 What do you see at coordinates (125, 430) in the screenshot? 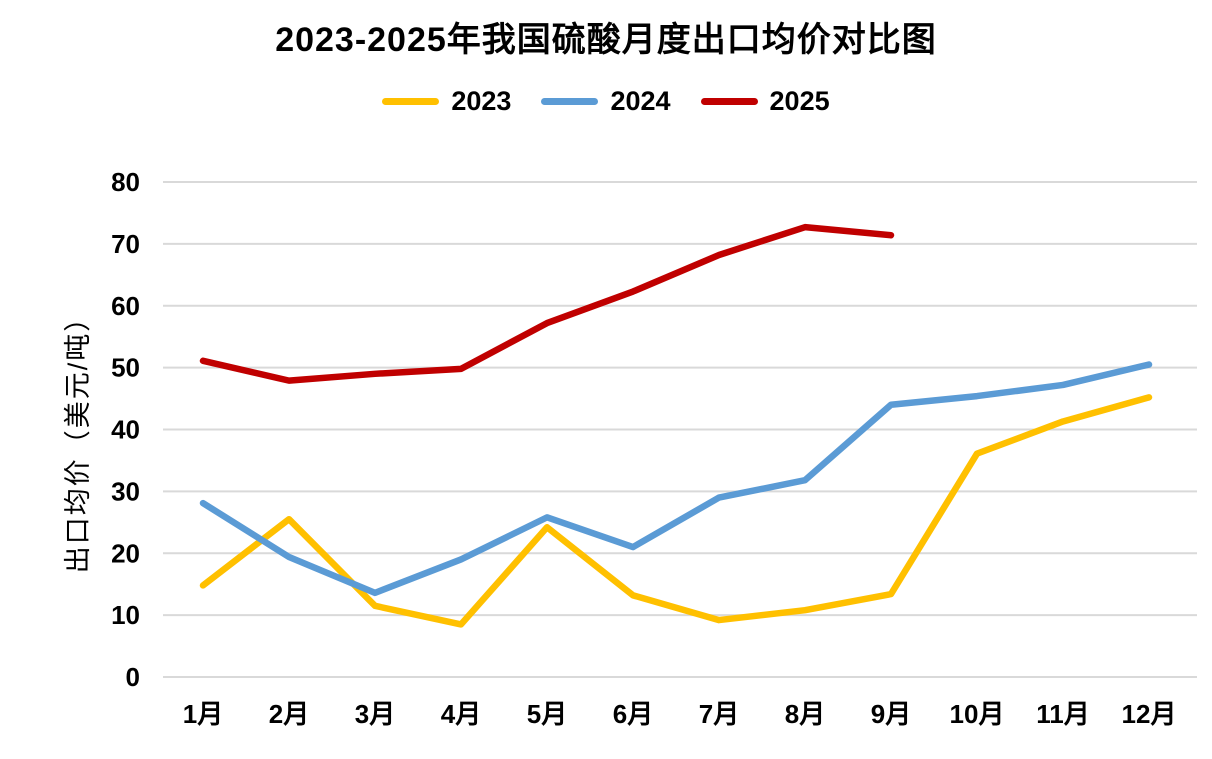
I see `y-tick-label-40: 40` at bounding box center [125, 430].